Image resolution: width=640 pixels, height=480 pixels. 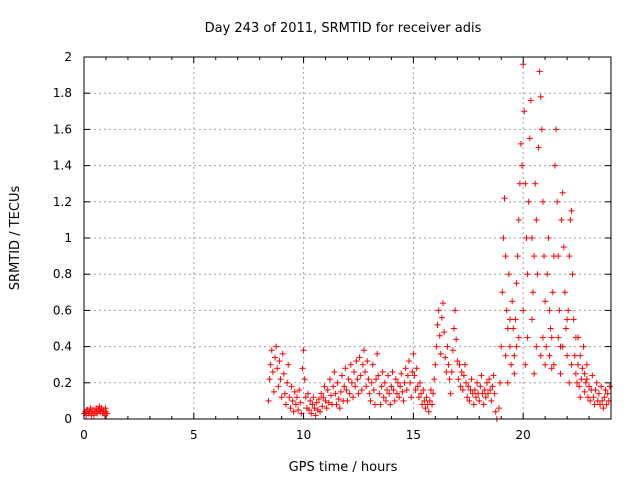 I want to click on y-tick-labels: 0 0.2 0.4 0.6 0.8 1 1.2 1.4 1.6 1.8 2, so click(x=62, y=238).